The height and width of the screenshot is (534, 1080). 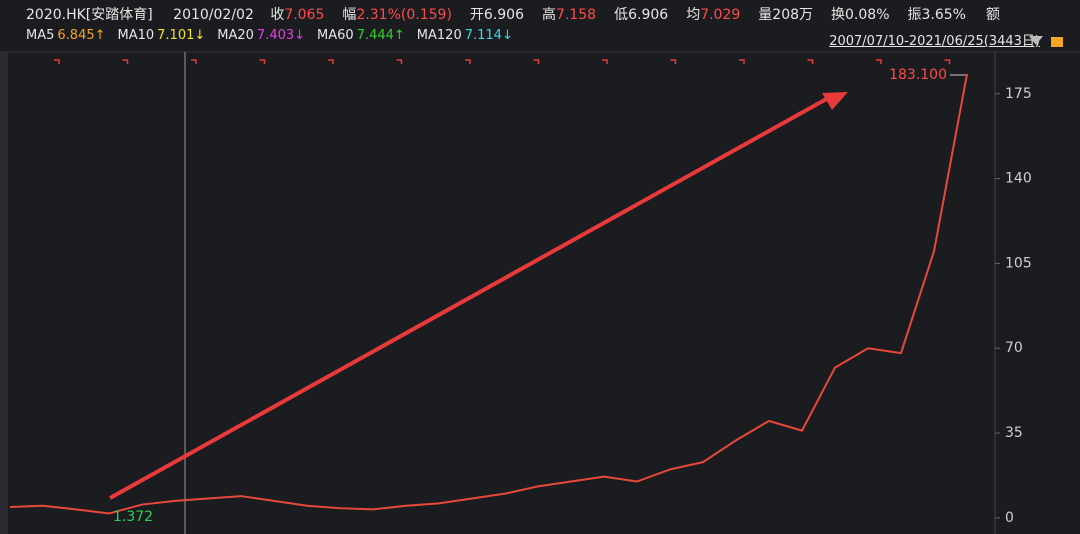 I want to click on date-range: 2007/07/10-2021/06/25(3443日), so click(x=934, y=41).